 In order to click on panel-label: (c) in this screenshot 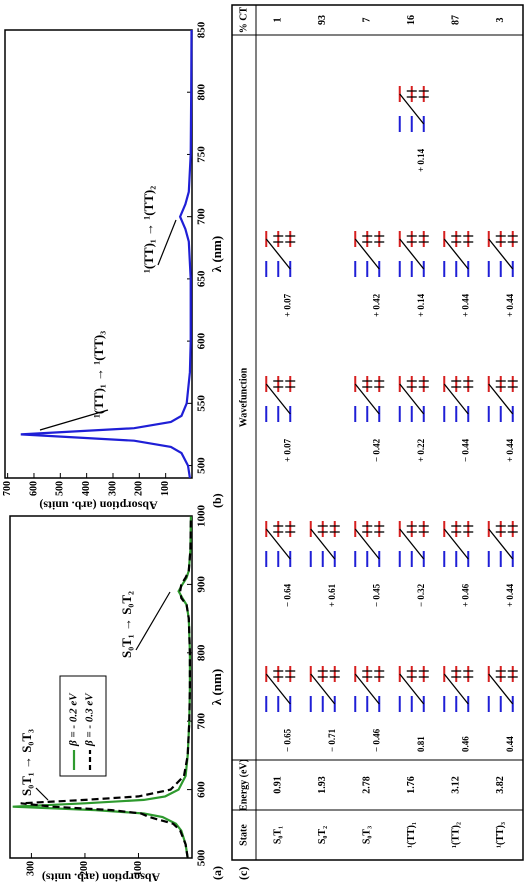, I will do `click(243, 873)`.